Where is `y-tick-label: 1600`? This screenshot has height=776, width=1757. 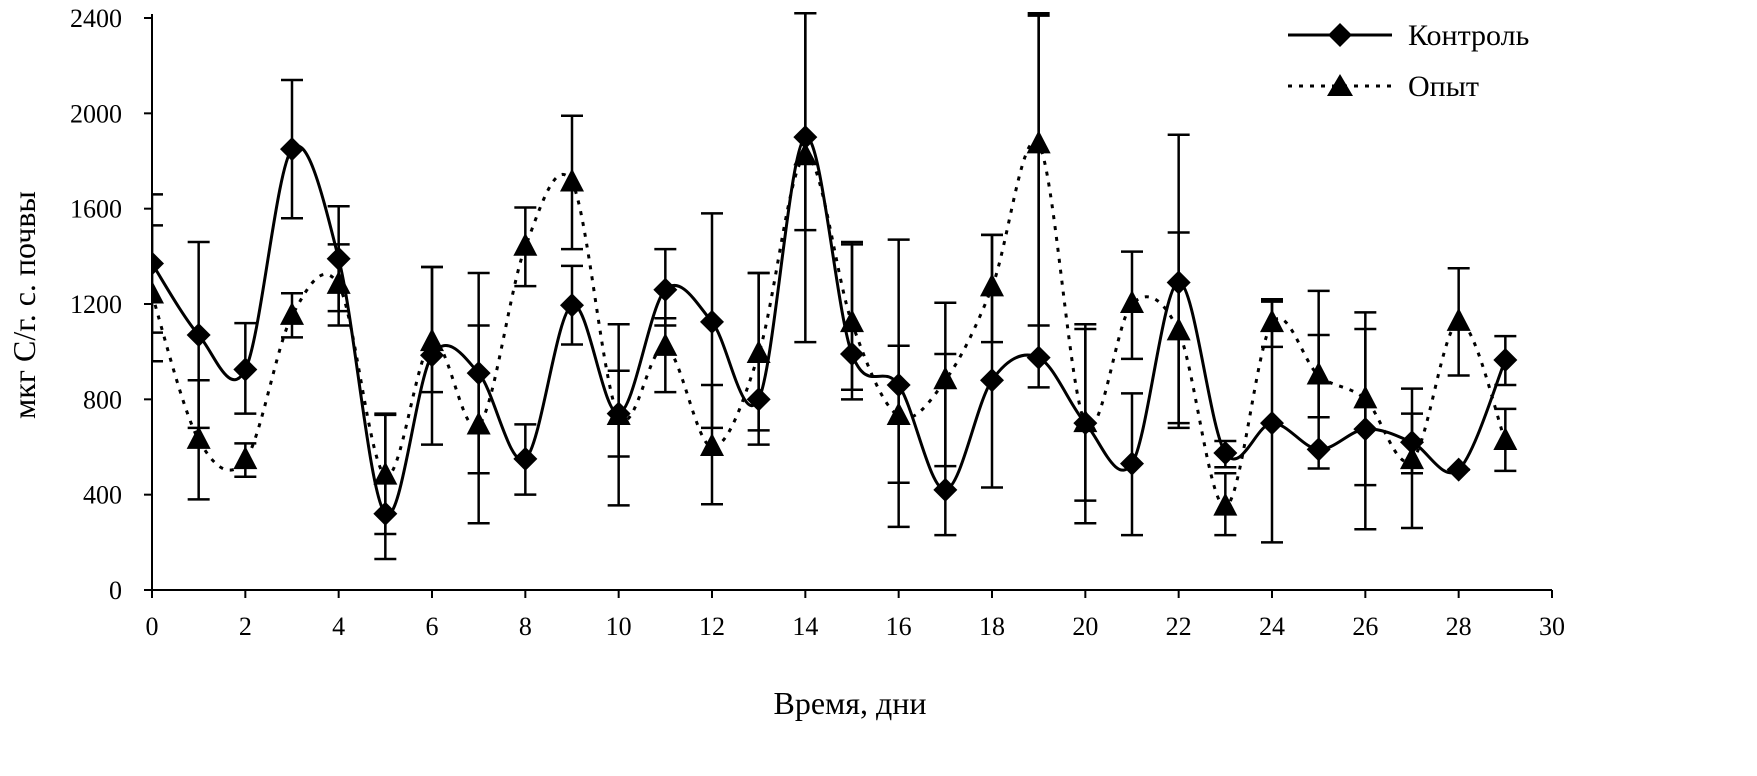
y-tick-label: 1600 is located at coordinates (96, 209).